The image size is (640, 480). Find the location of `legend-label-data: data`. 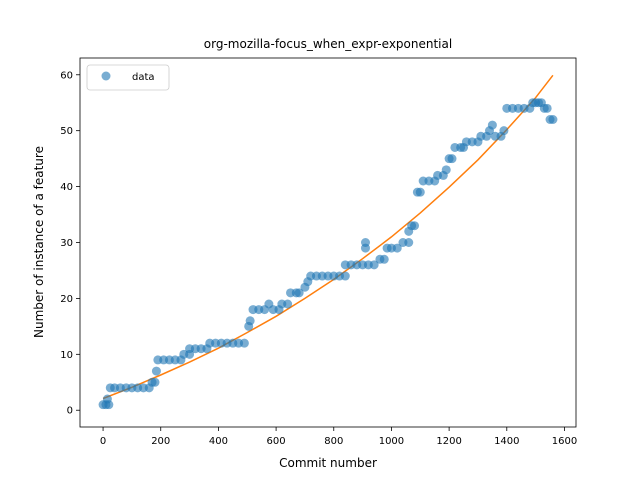

legend-label-data: data is located at coordinates (143, 77).